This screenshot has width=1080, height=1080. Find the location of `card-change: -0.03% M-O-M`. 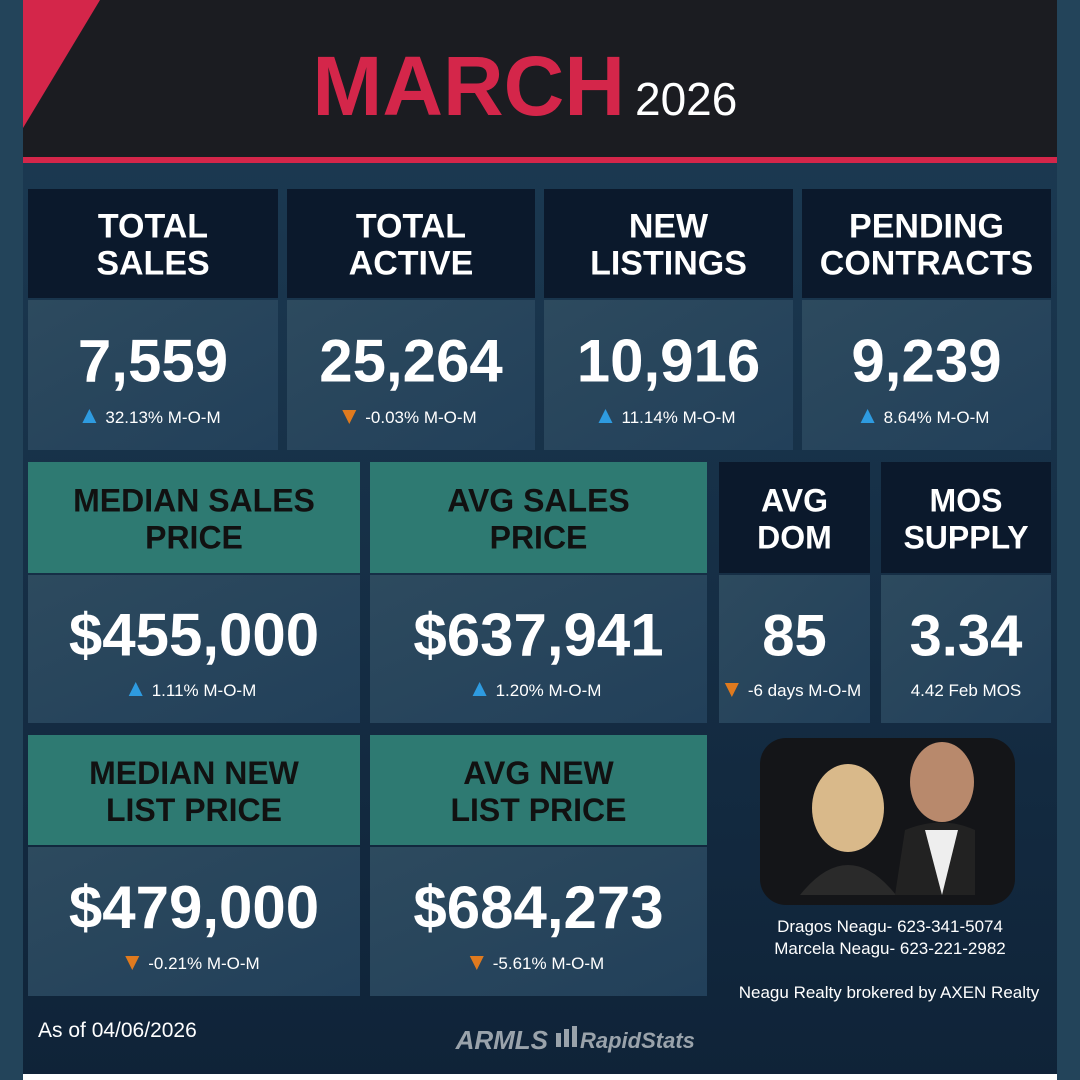

card-change: -0.03% M-O-M is located at coordinates (420, 417).